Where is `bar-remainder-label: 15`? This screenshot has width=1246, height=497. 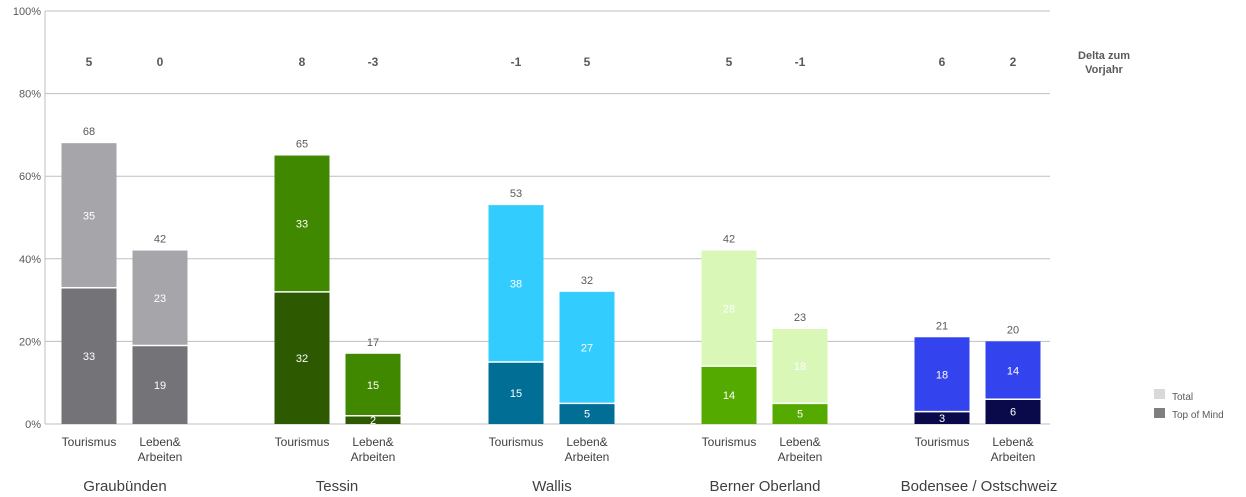
bar-remainder-label: 15 is located at coordinates (373, 386).